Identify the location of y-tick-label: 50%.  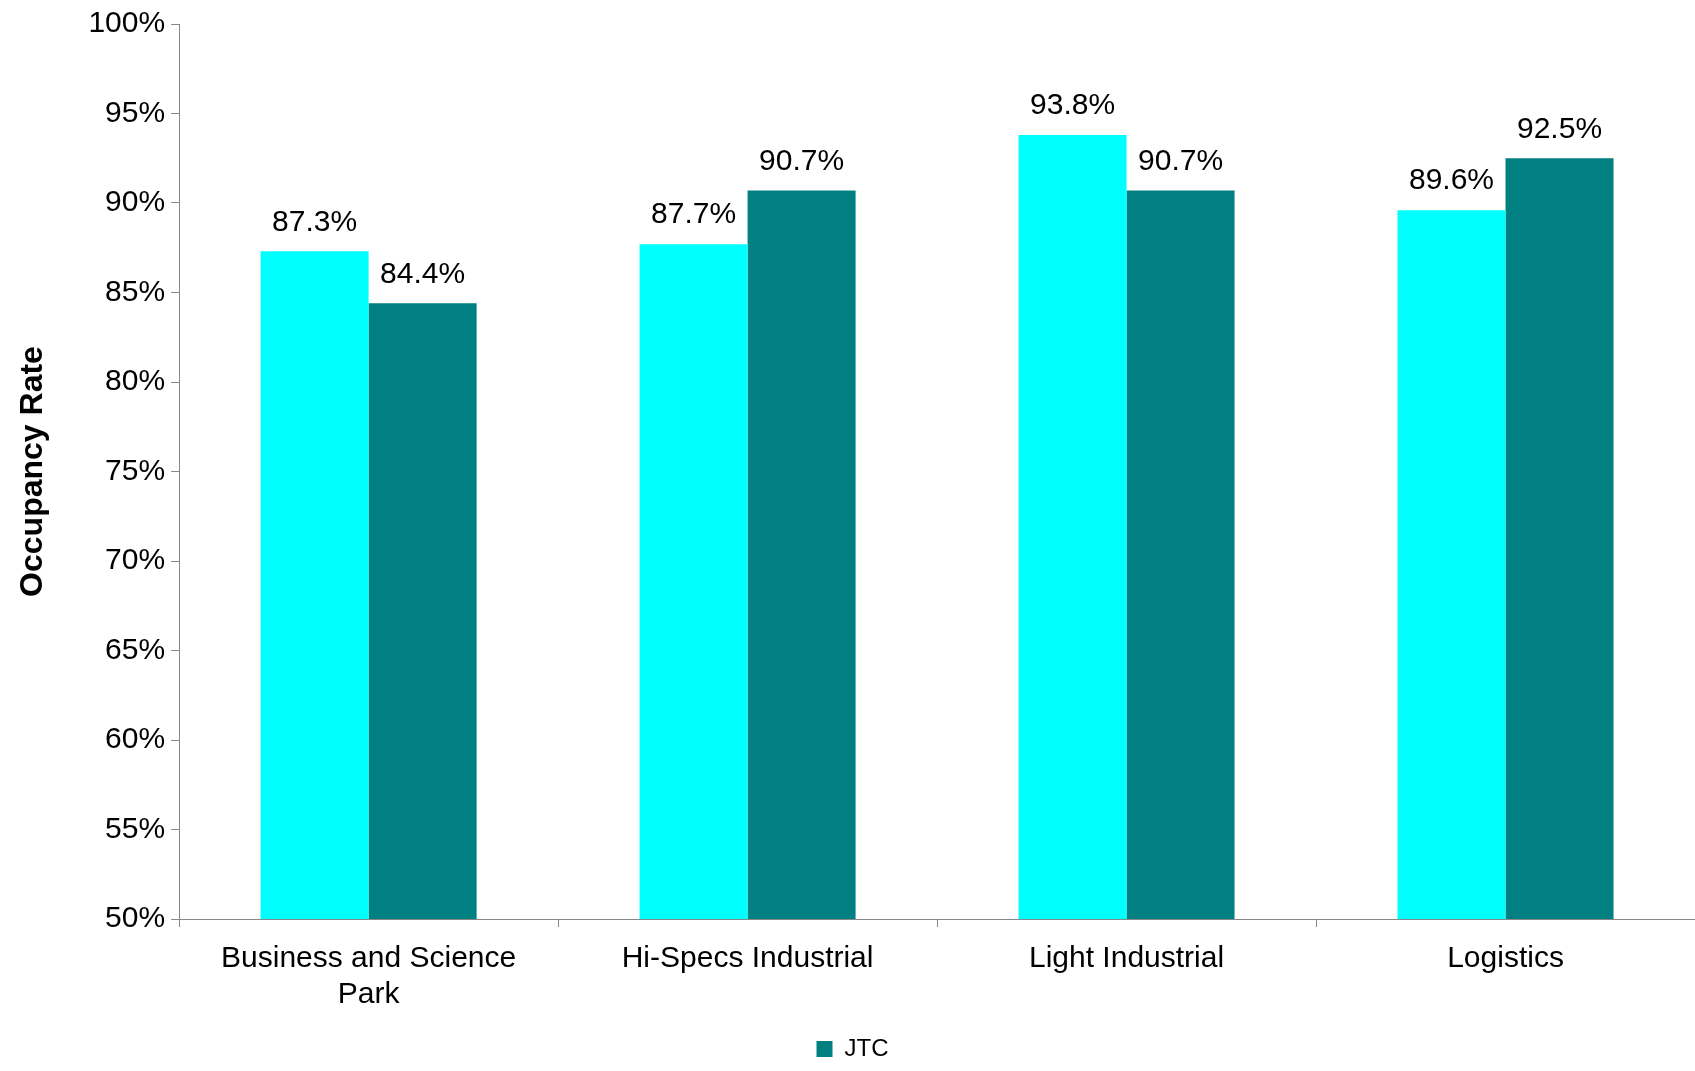
(135, 917).